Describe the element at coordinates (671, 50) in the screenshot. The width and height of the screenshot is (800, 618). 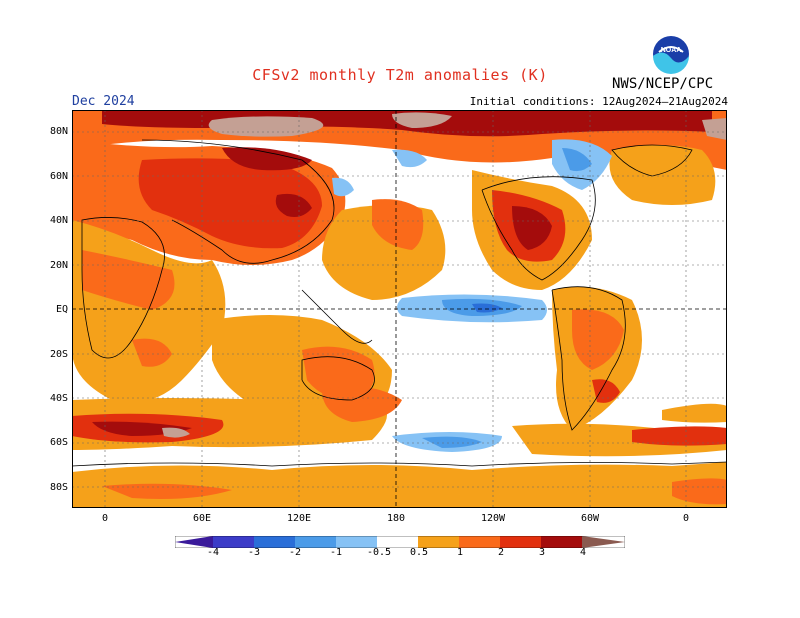
I see `logo-text: NOAA` at that location.